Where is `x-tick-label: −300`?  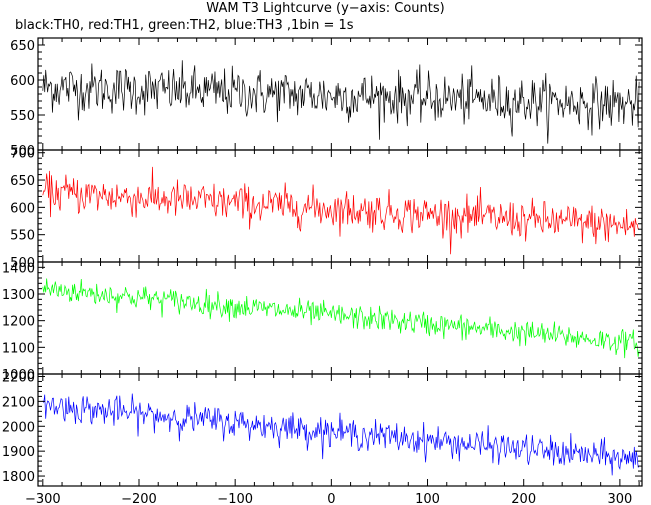
x-tick-label: −300 is located at coordinates (43, 498).